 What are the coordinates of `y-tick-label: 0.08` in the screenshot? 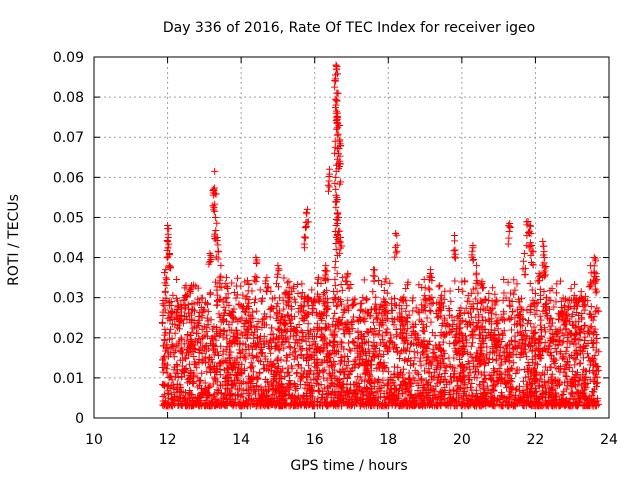 It's located at (68, 98).